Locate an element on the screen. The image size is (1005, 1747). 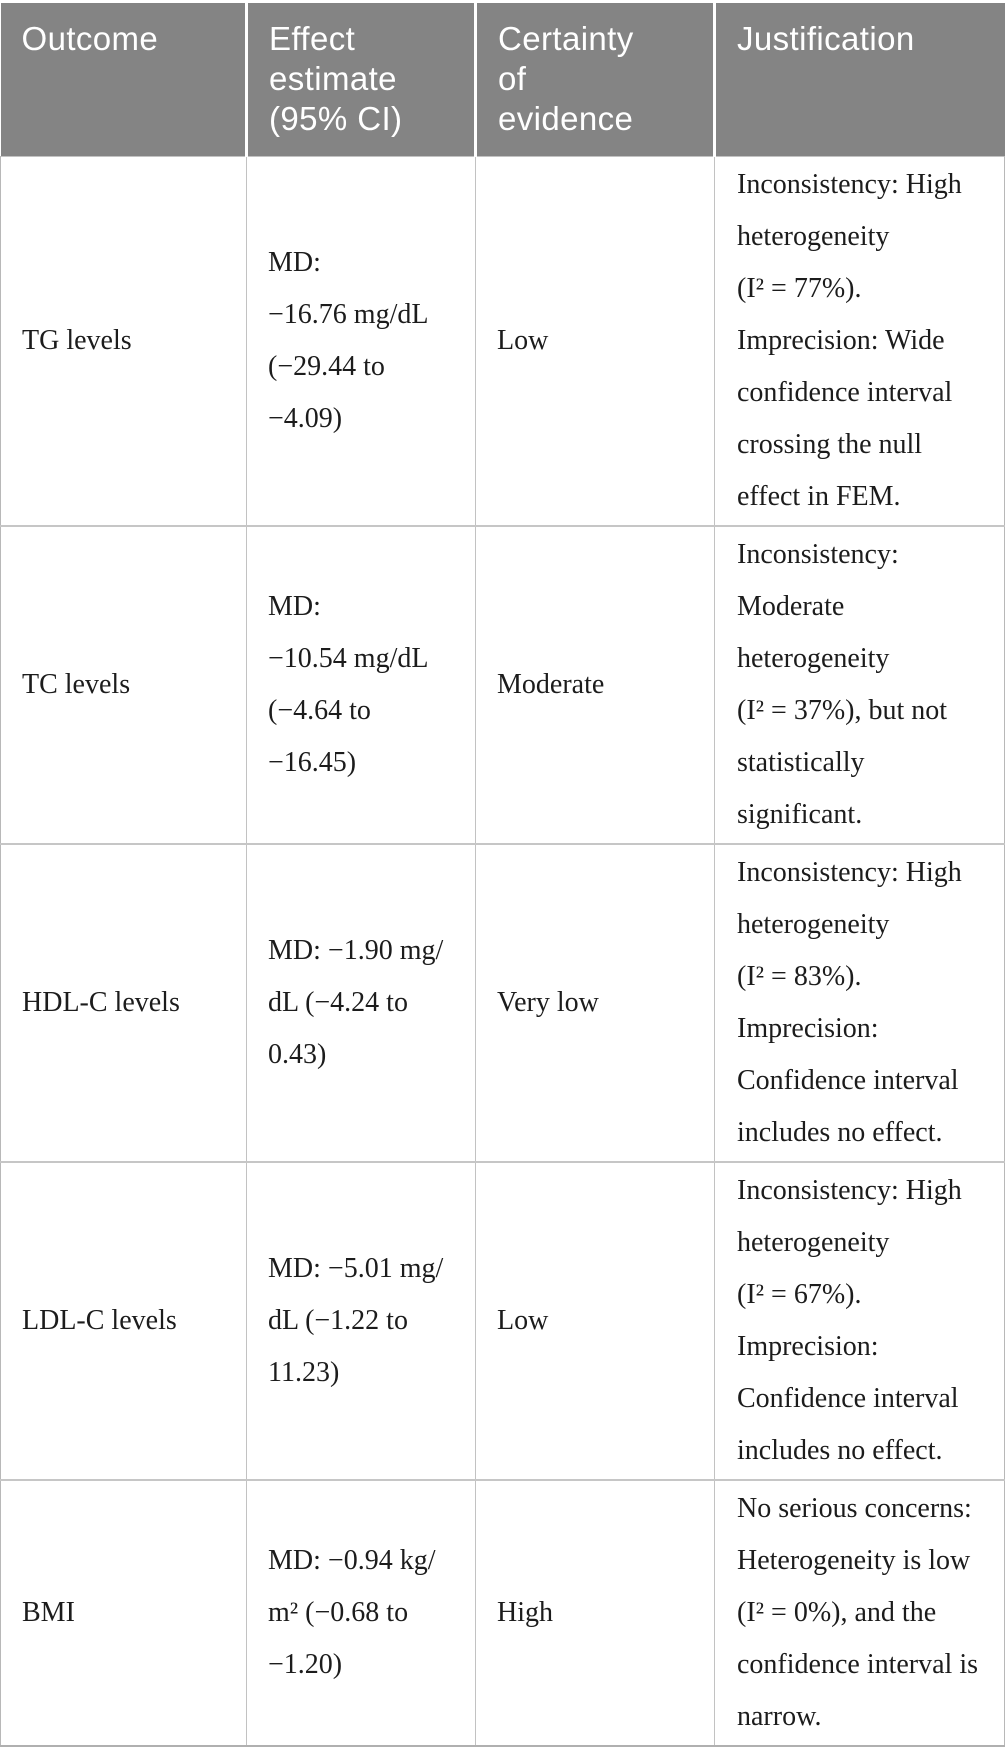
effect-estimate-cell: MD: −16.76 mg/dL (−29.44 to −4.09) is located at coordinates (361, 340).